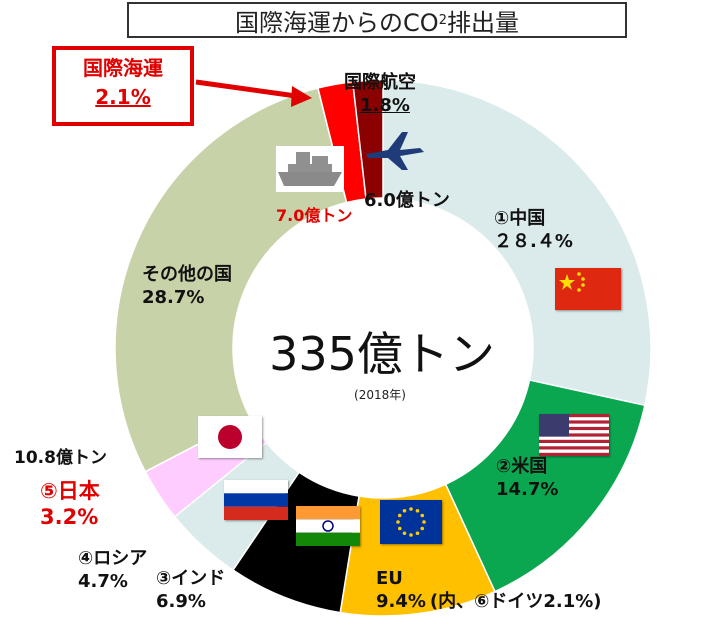  Describe the element at coordinates (574, 435) in the screenshot. I see `usa-flag-icon` at that location.